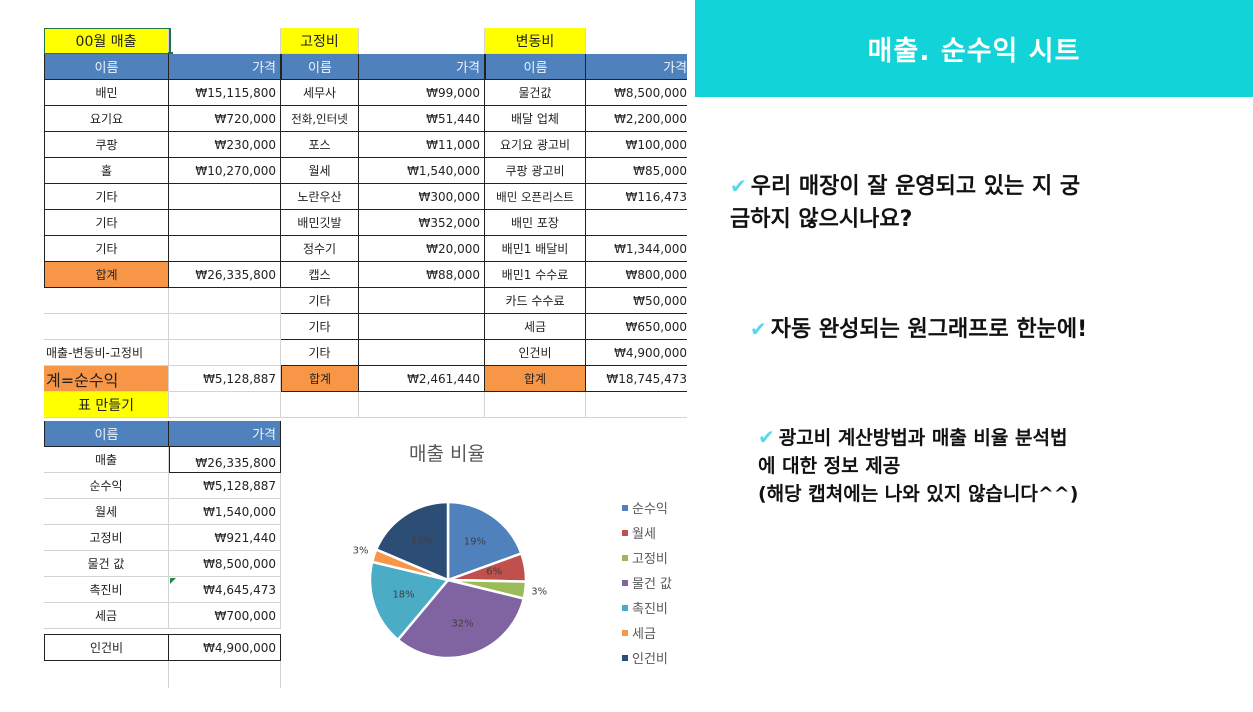 This screenshot has width=1253, height=712. What do you see at coordinates (636, 249) in the screenshot?
I see `variable-row-price: ₩1,344,000` at bounding box center [636, 249].